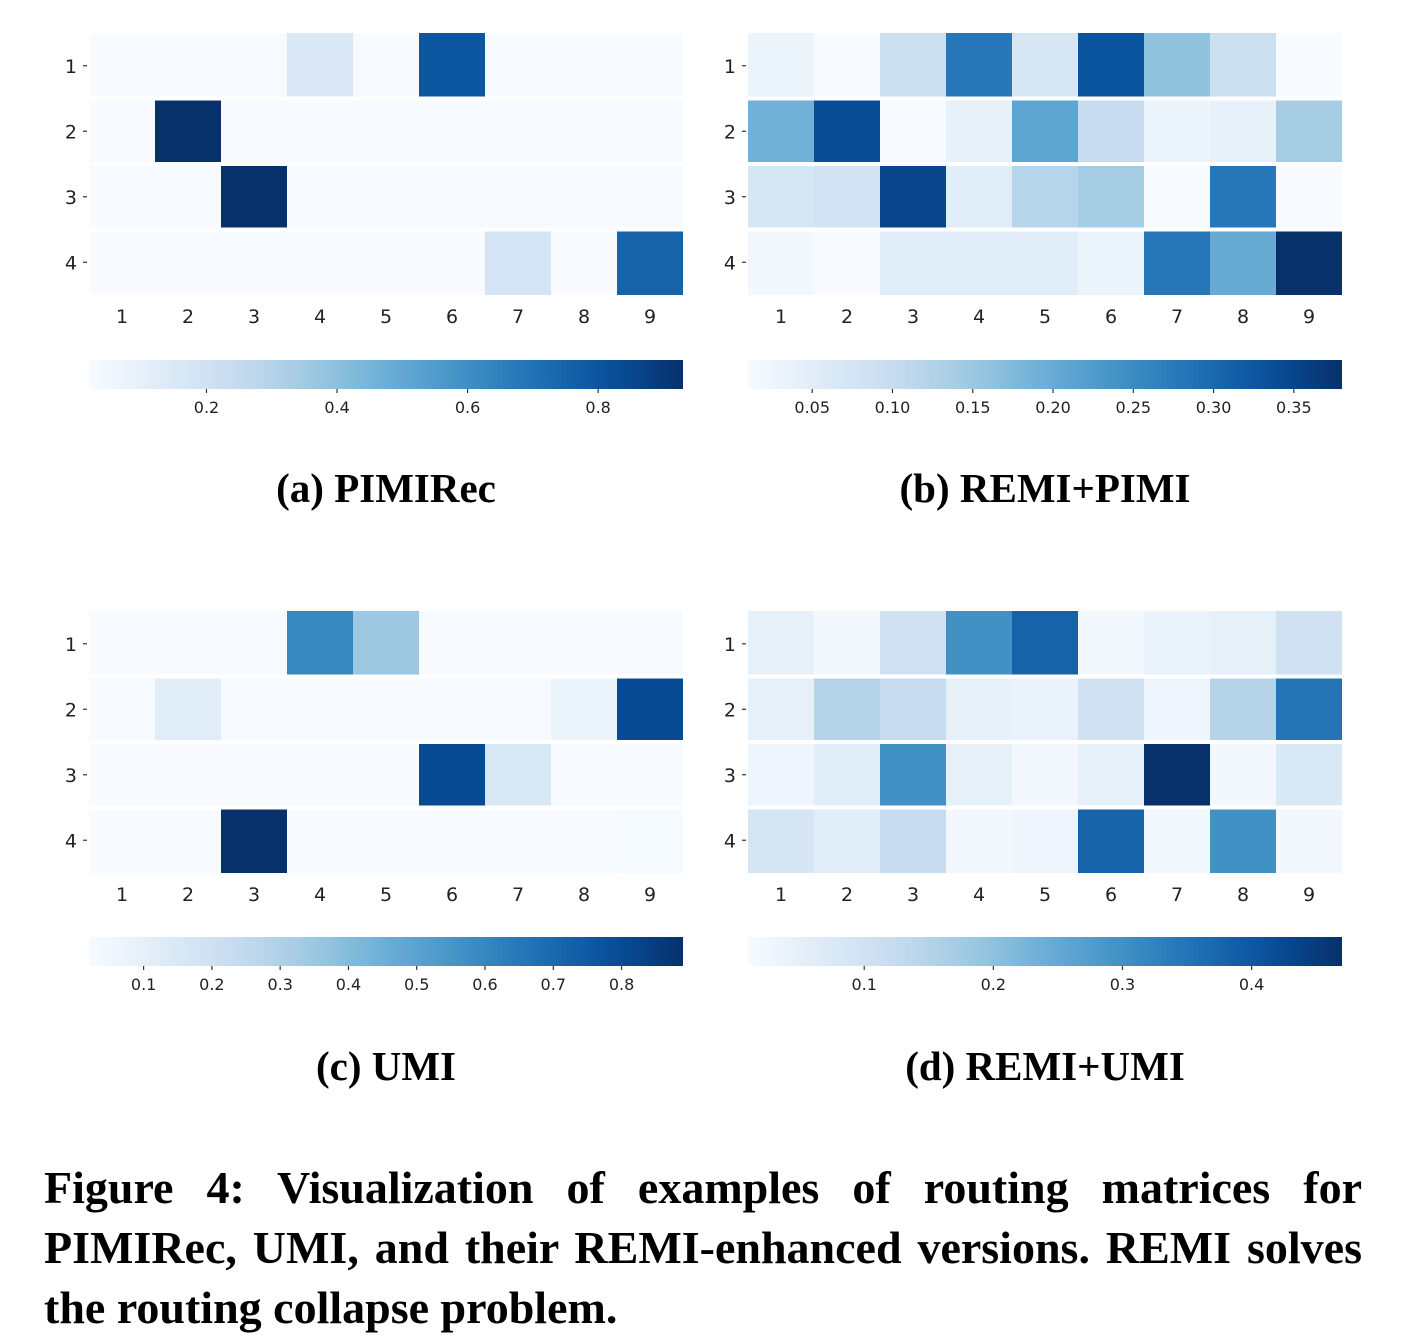 This screenshot has width=1424, height=1338. I want to click on colorbar-tick-label: 0.1, so click(143, 984).